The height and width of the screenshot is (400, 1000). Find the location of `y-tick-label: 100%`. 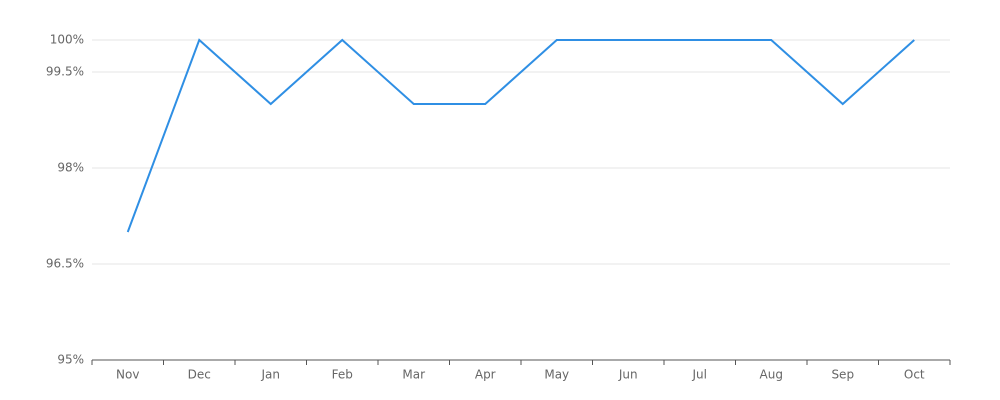

y-tick-label: 100% is located at coordinates (67, 40).